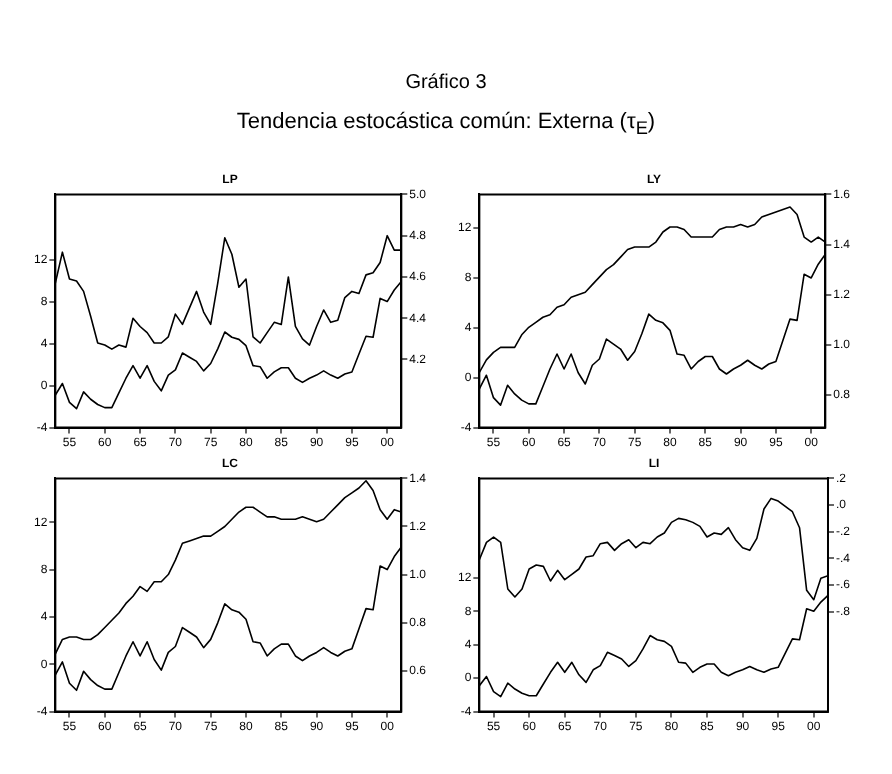 The height and width of the screenshot is (774, 892). I want to click on text: Tendencia estocástica común: Externa (τ$_{E}$), so click(446, 124).